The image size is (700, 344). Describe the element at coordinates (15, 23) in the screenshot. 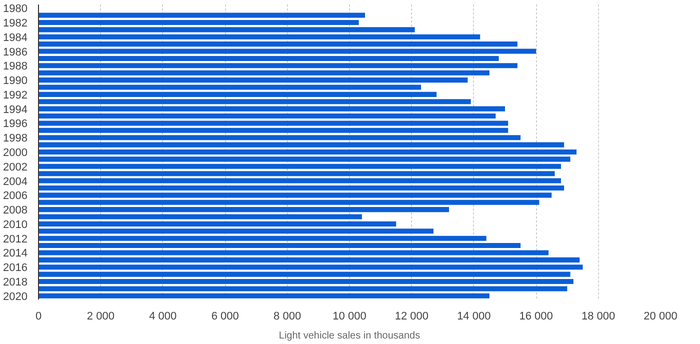

I see `y-tick-label: 1982` at that location.